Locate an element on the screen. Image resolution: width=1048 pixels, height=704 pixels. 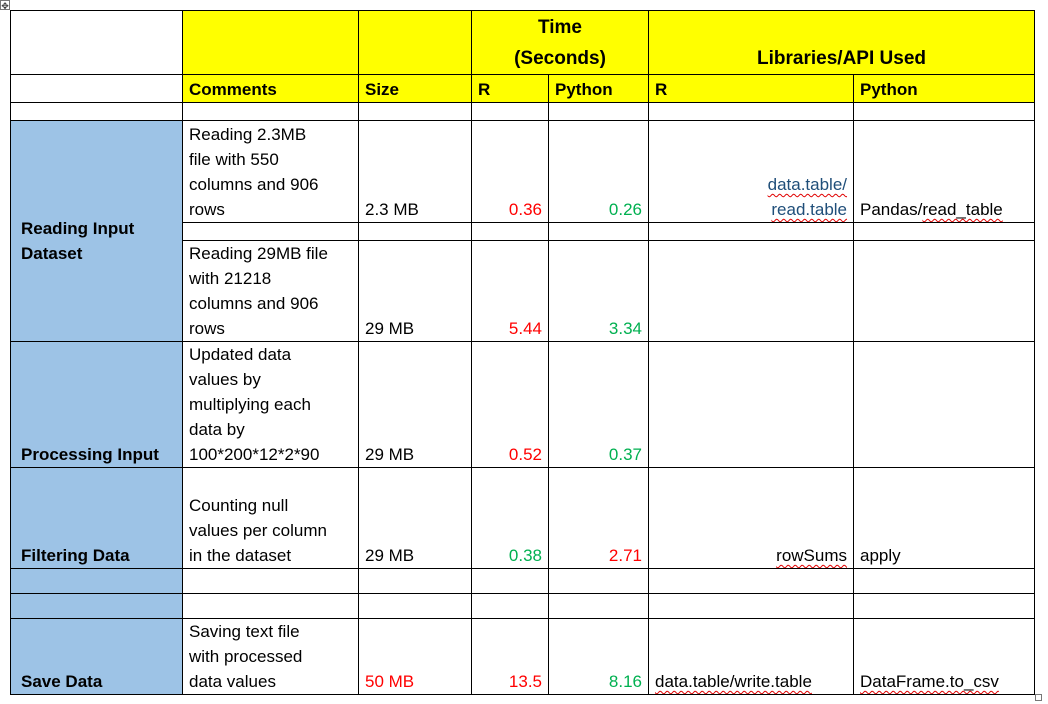
header-fill-comments is located at coordinates (270, 42).